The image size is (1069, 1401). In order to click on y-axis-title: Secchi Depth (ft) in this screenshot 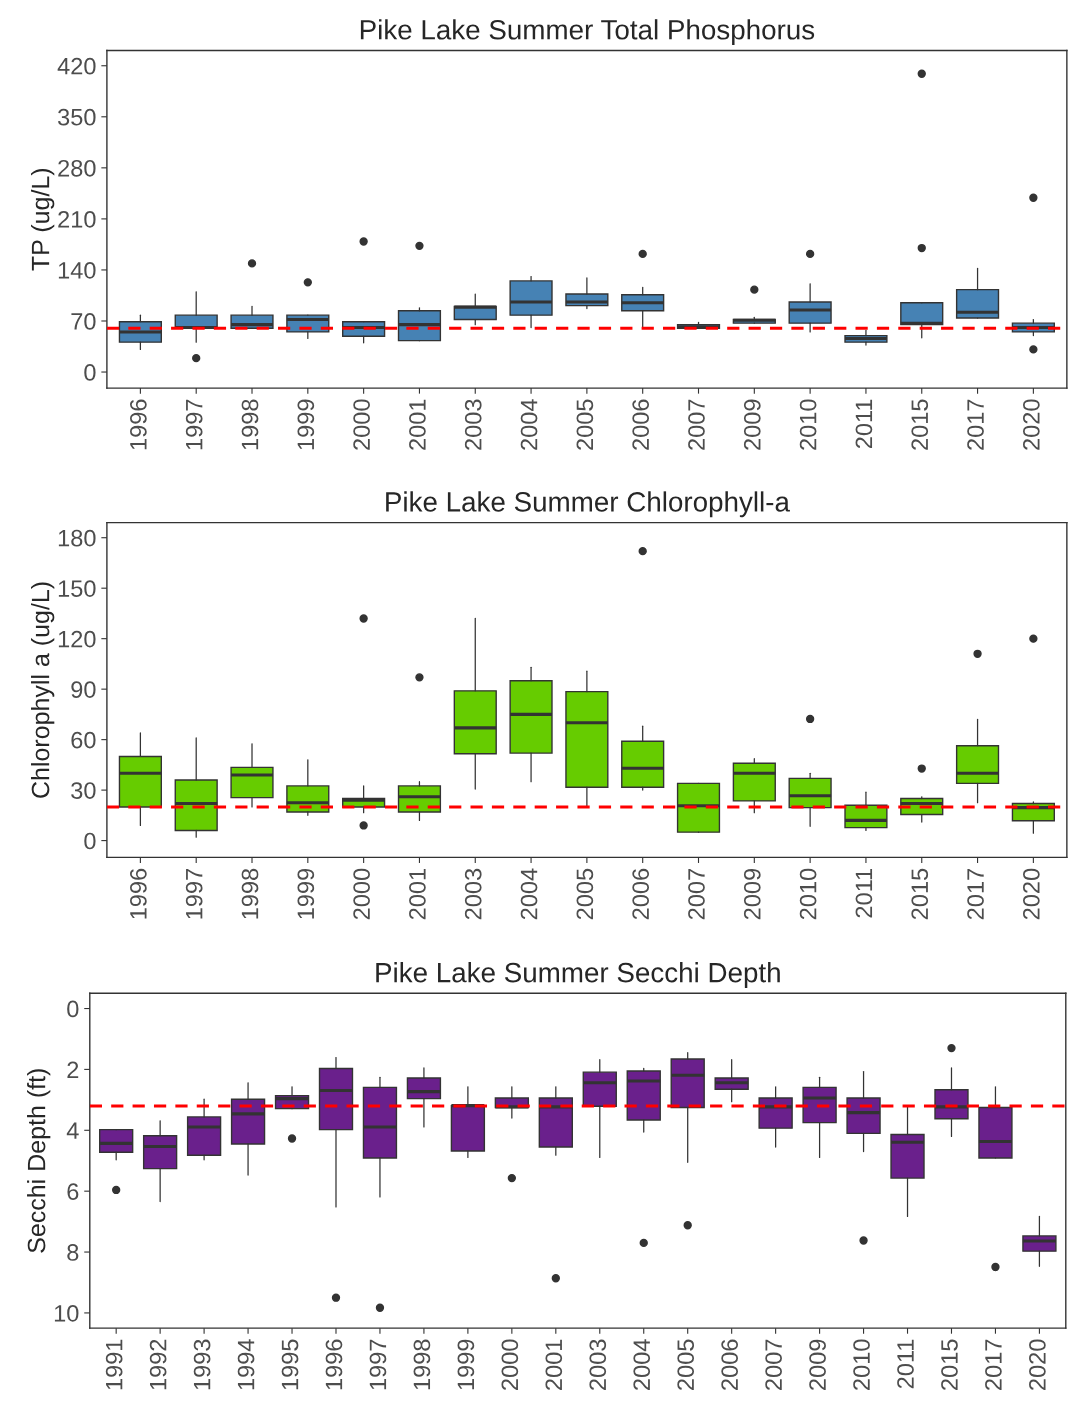, I will do `click(39, 1161)`.